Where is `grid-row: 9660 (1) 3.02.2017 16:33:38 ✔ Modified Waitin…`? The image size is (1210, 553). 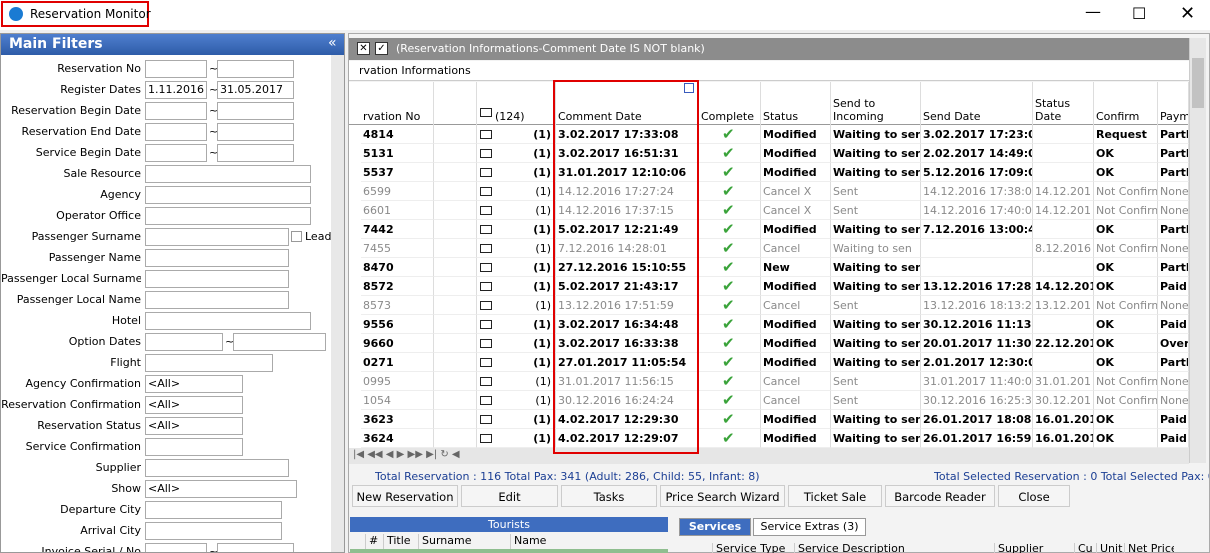 grid-row: 9660 (1) 3.02.2017 16:33:38 ✔ Modified Waitin… is located at coordinates (769, 343).